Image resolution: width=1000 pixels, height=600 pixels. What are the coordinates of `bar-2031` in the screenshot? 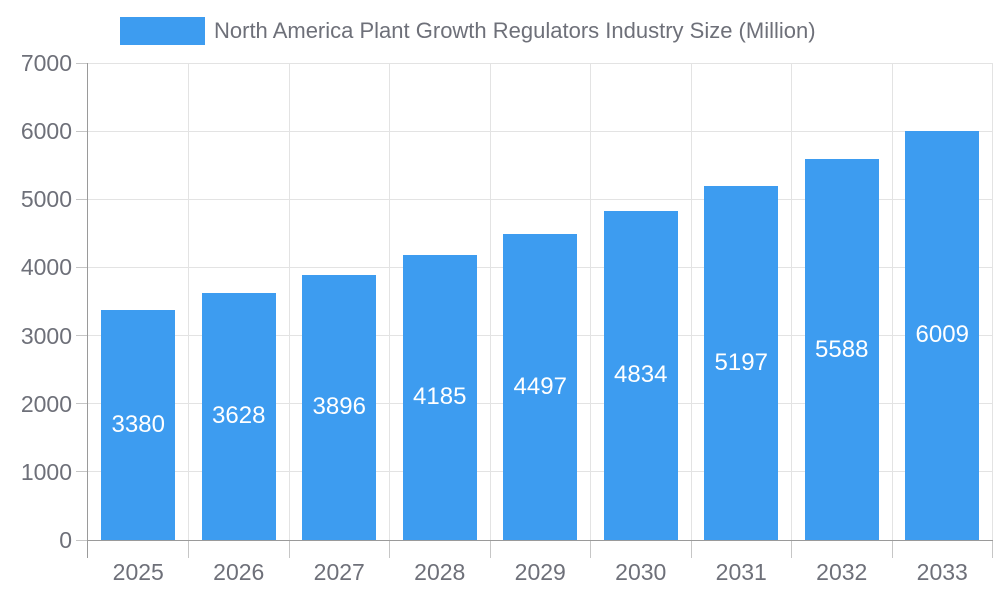 It's located at (741, 362).